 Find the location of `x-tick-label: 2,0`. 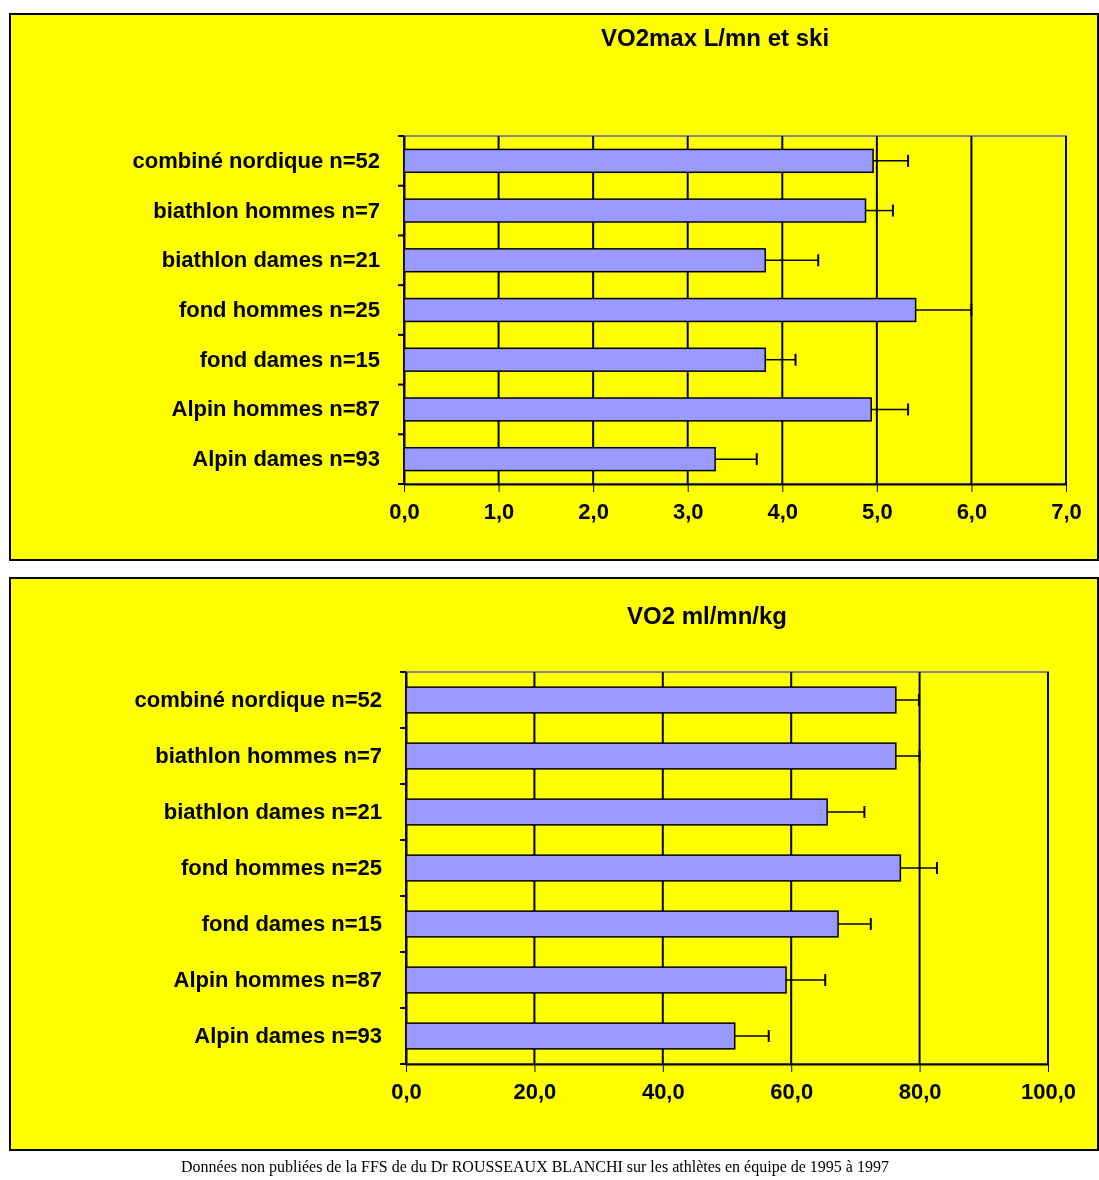

x-tick-label: 2,0 is located at coordinates (593, 512).